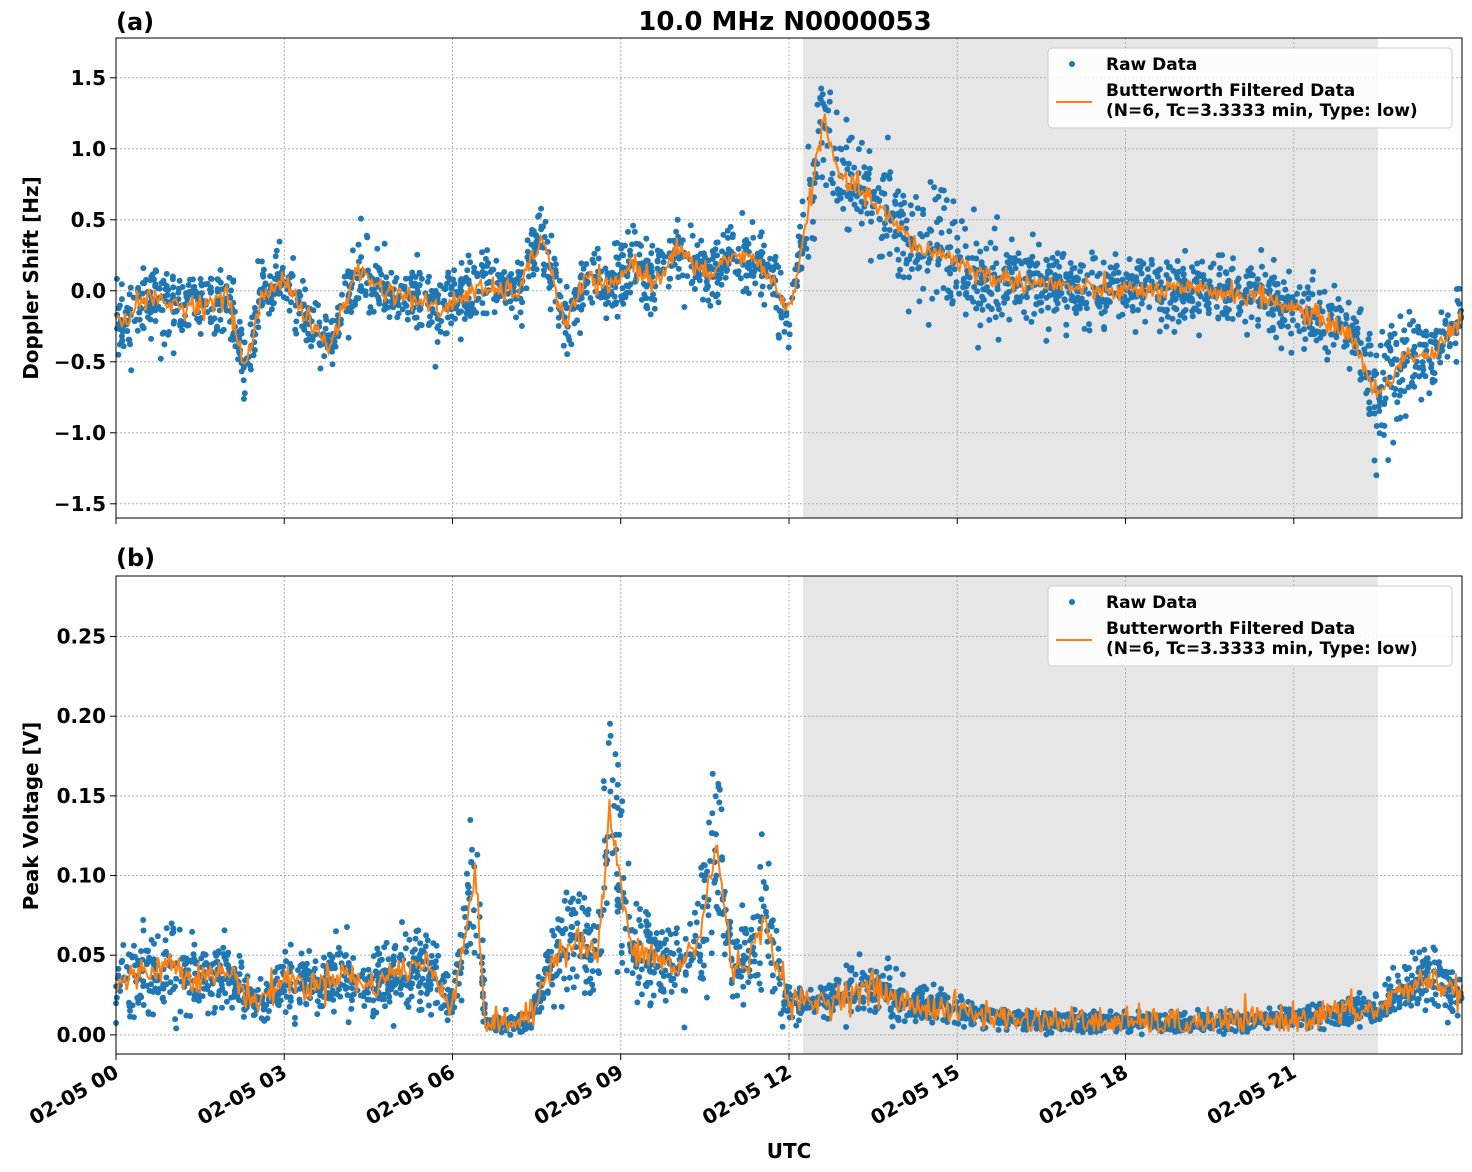  What do you see at coordinates (1262, 111) in the screenshot?
I see `legend-filtered-label: (N=6, Tc=3.3333 min, Type: low)` at bounding box center [1262, 111].